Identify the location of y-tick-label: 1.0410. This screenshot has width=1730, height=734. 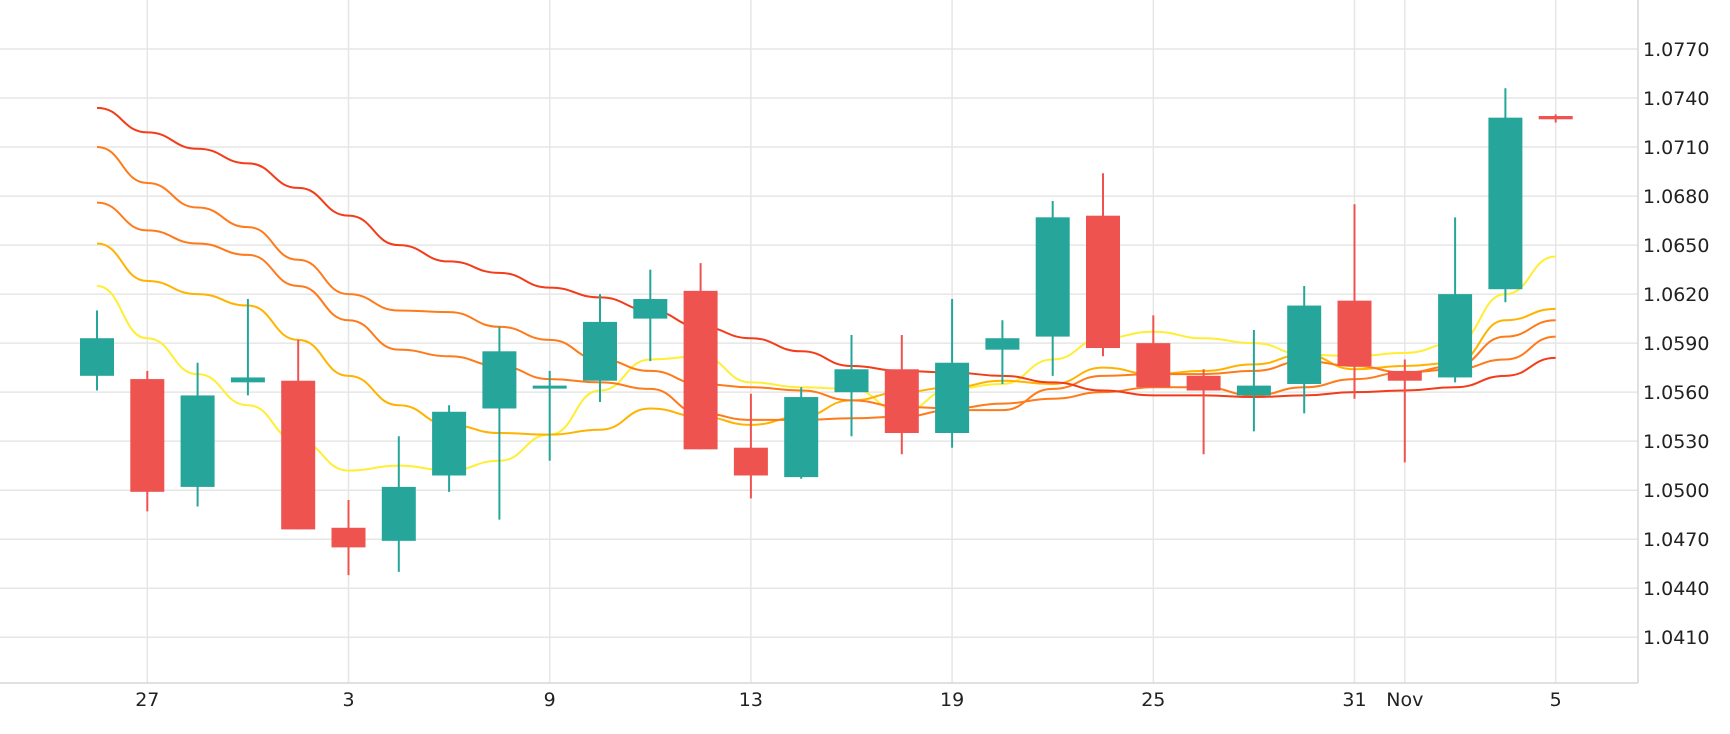
(1676, 638).